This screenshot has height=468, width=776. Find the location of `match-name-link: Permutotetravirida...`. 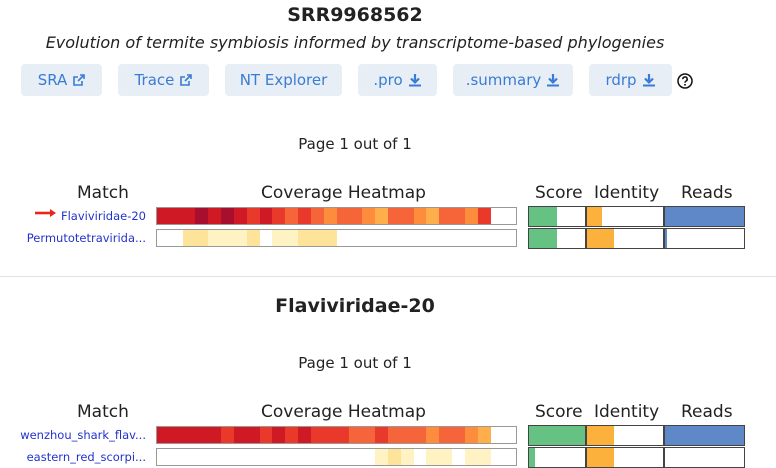

match-name-link: Permutotetravirida... is located at coordinates (86, 238).